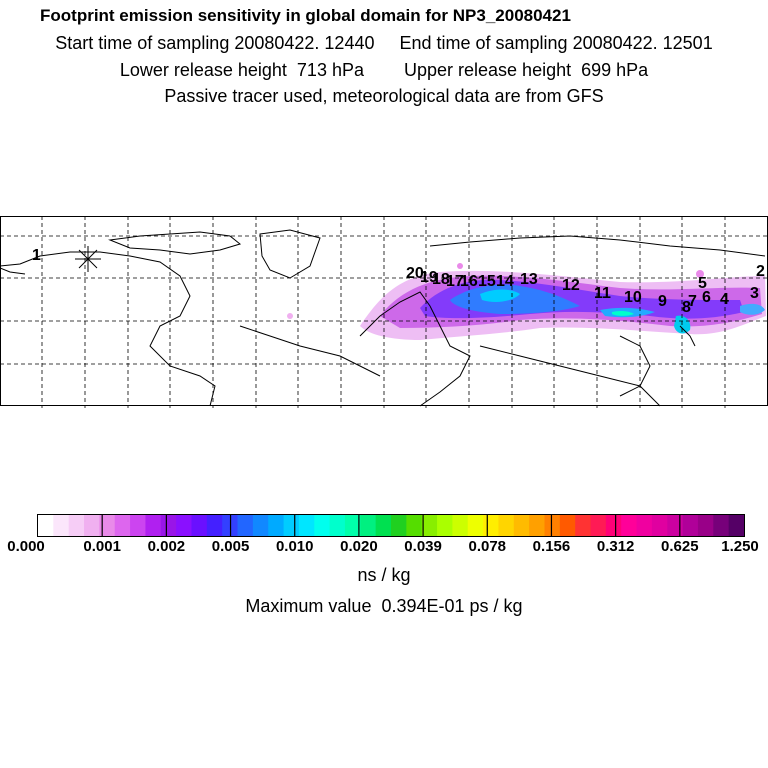 This screenshot has width=768, height=768. I want to click on trajectory-label: 15, so click(487, 281).